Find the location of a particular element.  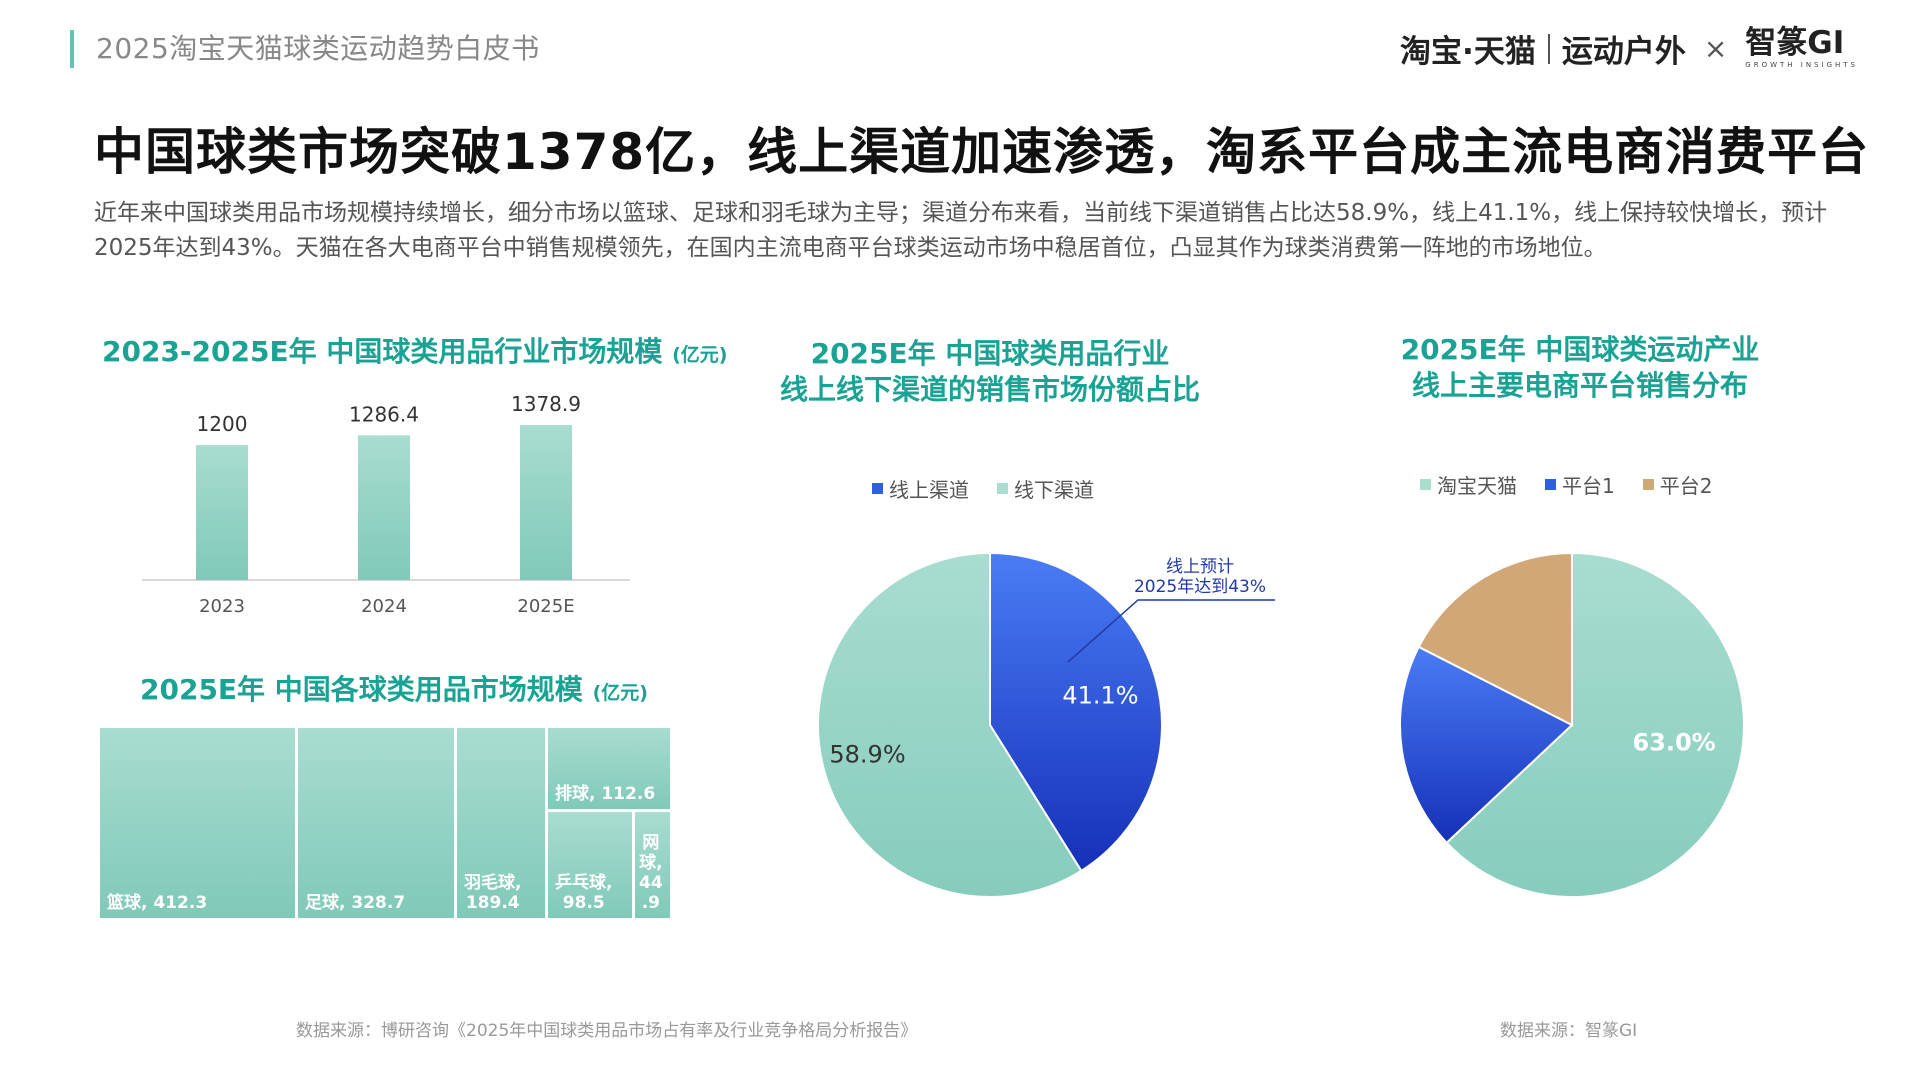

platform-pie-title: 2025E年 中国球类运动产业 线上主要电商平台销售分布 is located at coordinates (1580, 368).